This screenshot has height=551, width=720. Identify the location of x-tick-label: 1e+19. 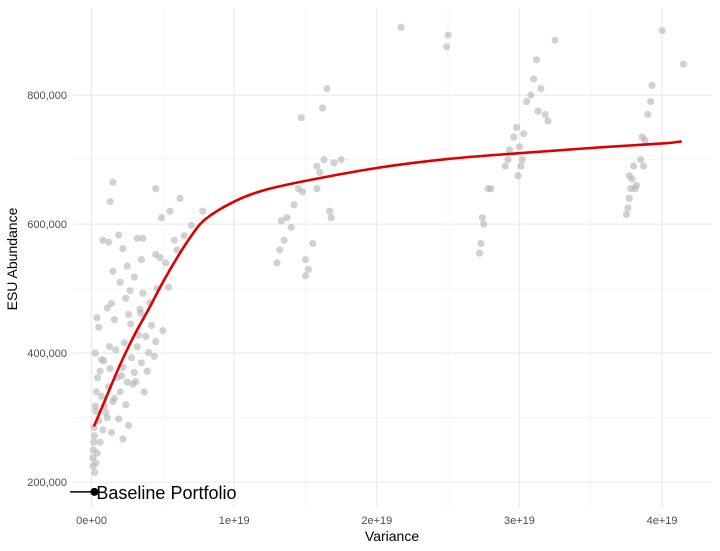
(234, 521).